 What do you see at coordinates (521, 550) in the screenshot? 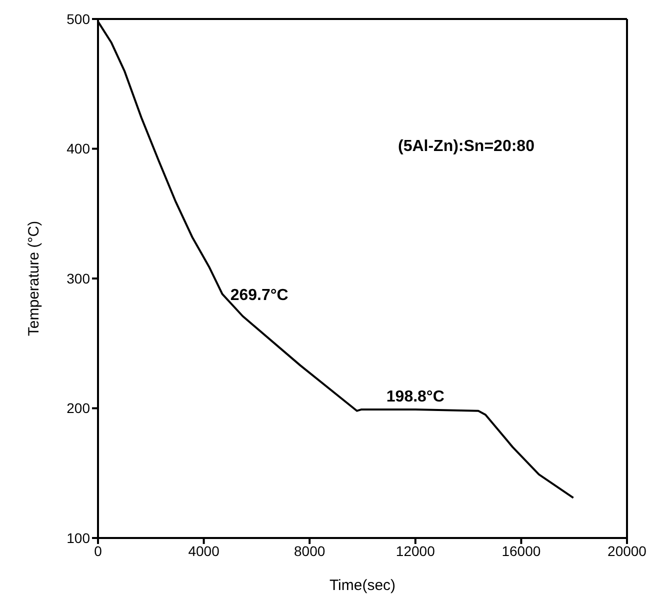
I see `x-tick-label: 16000` at bounding box center [521, 550].